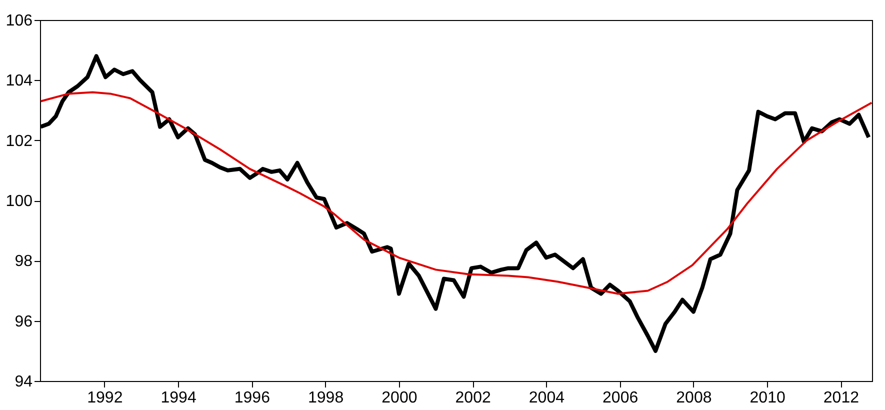 This screenshot has width=885, height=410. Describe the element at coordinates (841, 398) in the screenshot. I see `x-tick-label: 2012` at that location.